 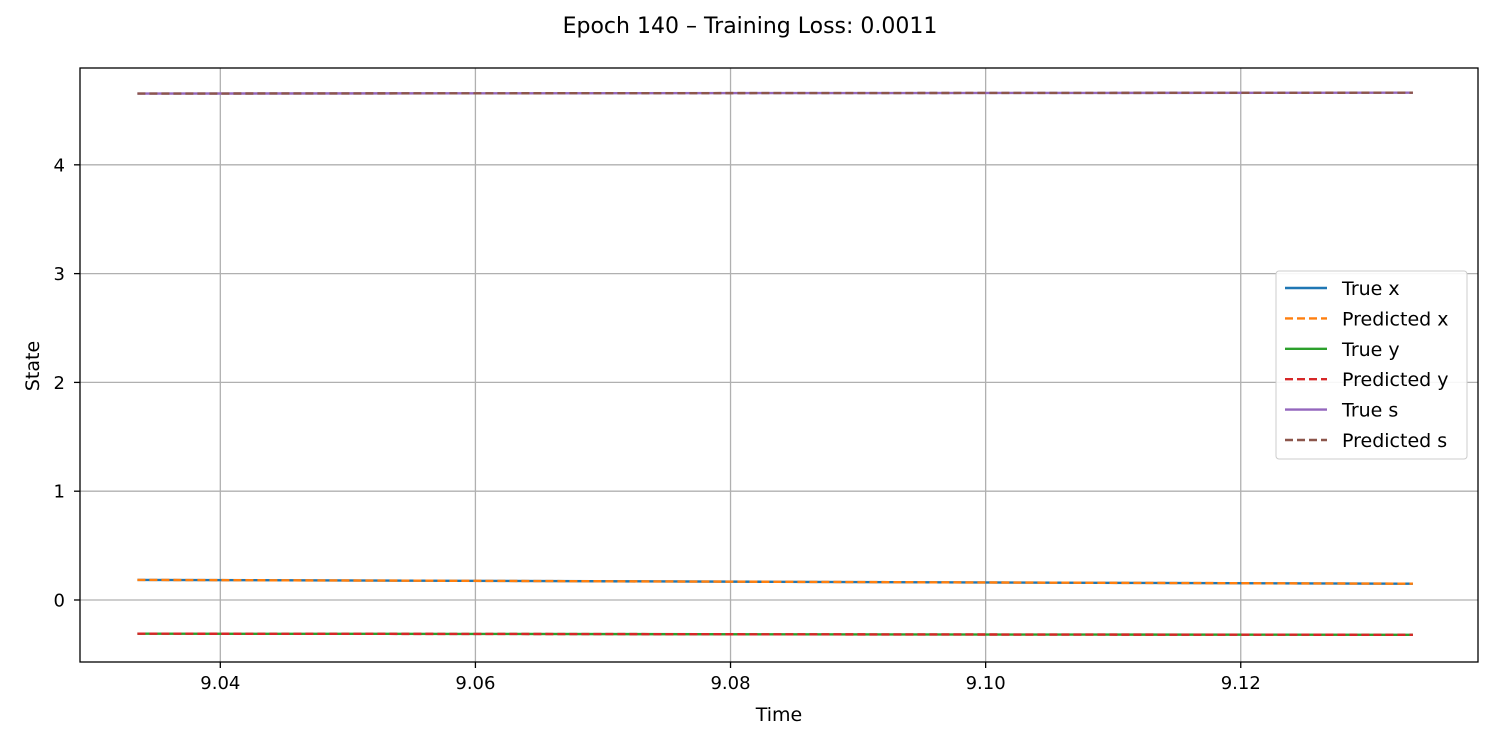 I want to click on x-tick-label: 9.06, so click(x=475, y=683).